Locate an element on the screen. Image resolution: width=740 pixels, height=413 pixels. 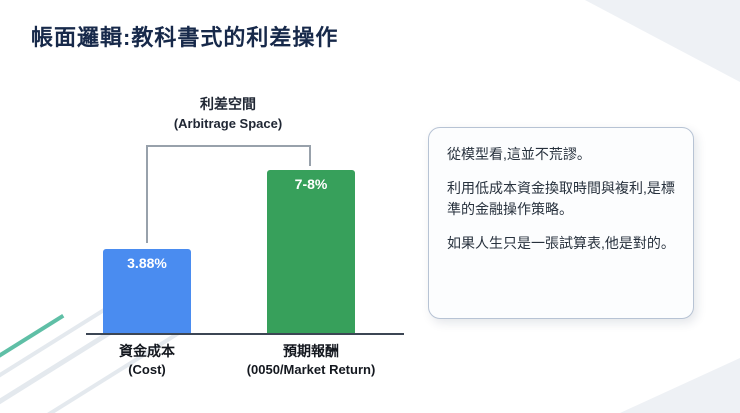
x-axis-label-return-line2: (0050/Market Return) is located at coordinates (311, 369).